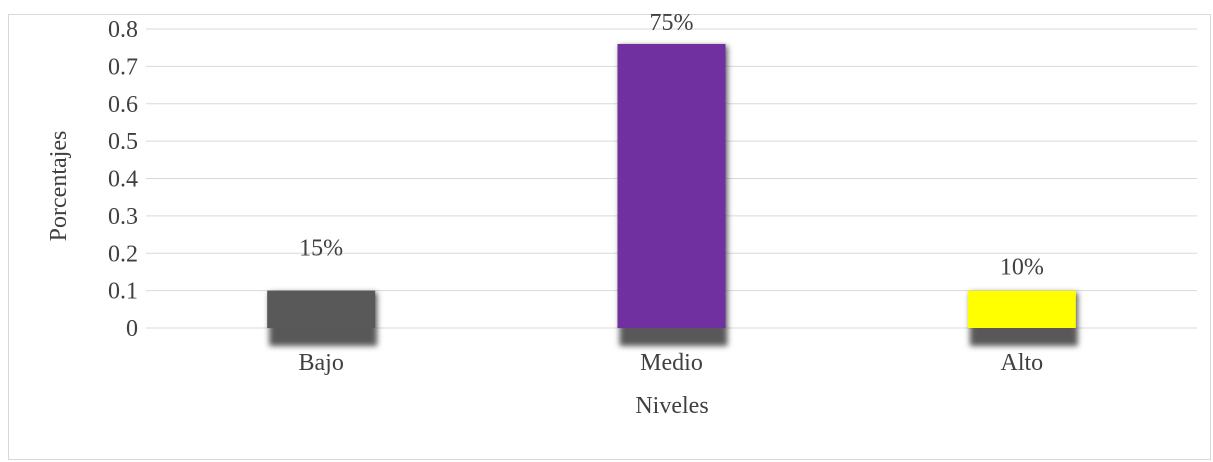  I want to click on y-tick-label: 0.3, so click(123, 217).